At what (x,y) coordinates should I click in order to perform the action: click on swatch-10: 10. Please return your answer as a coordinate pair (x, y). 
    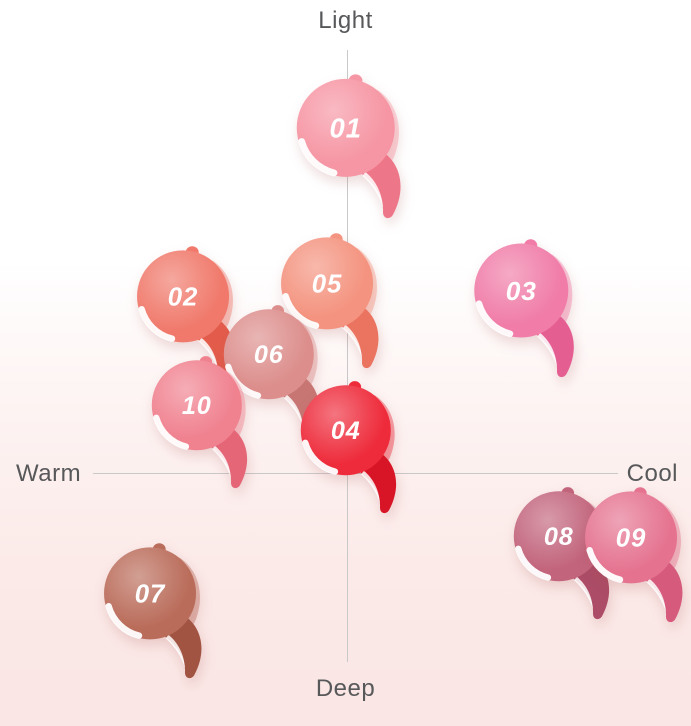
    Looking at the image, I should click on (199, 425).